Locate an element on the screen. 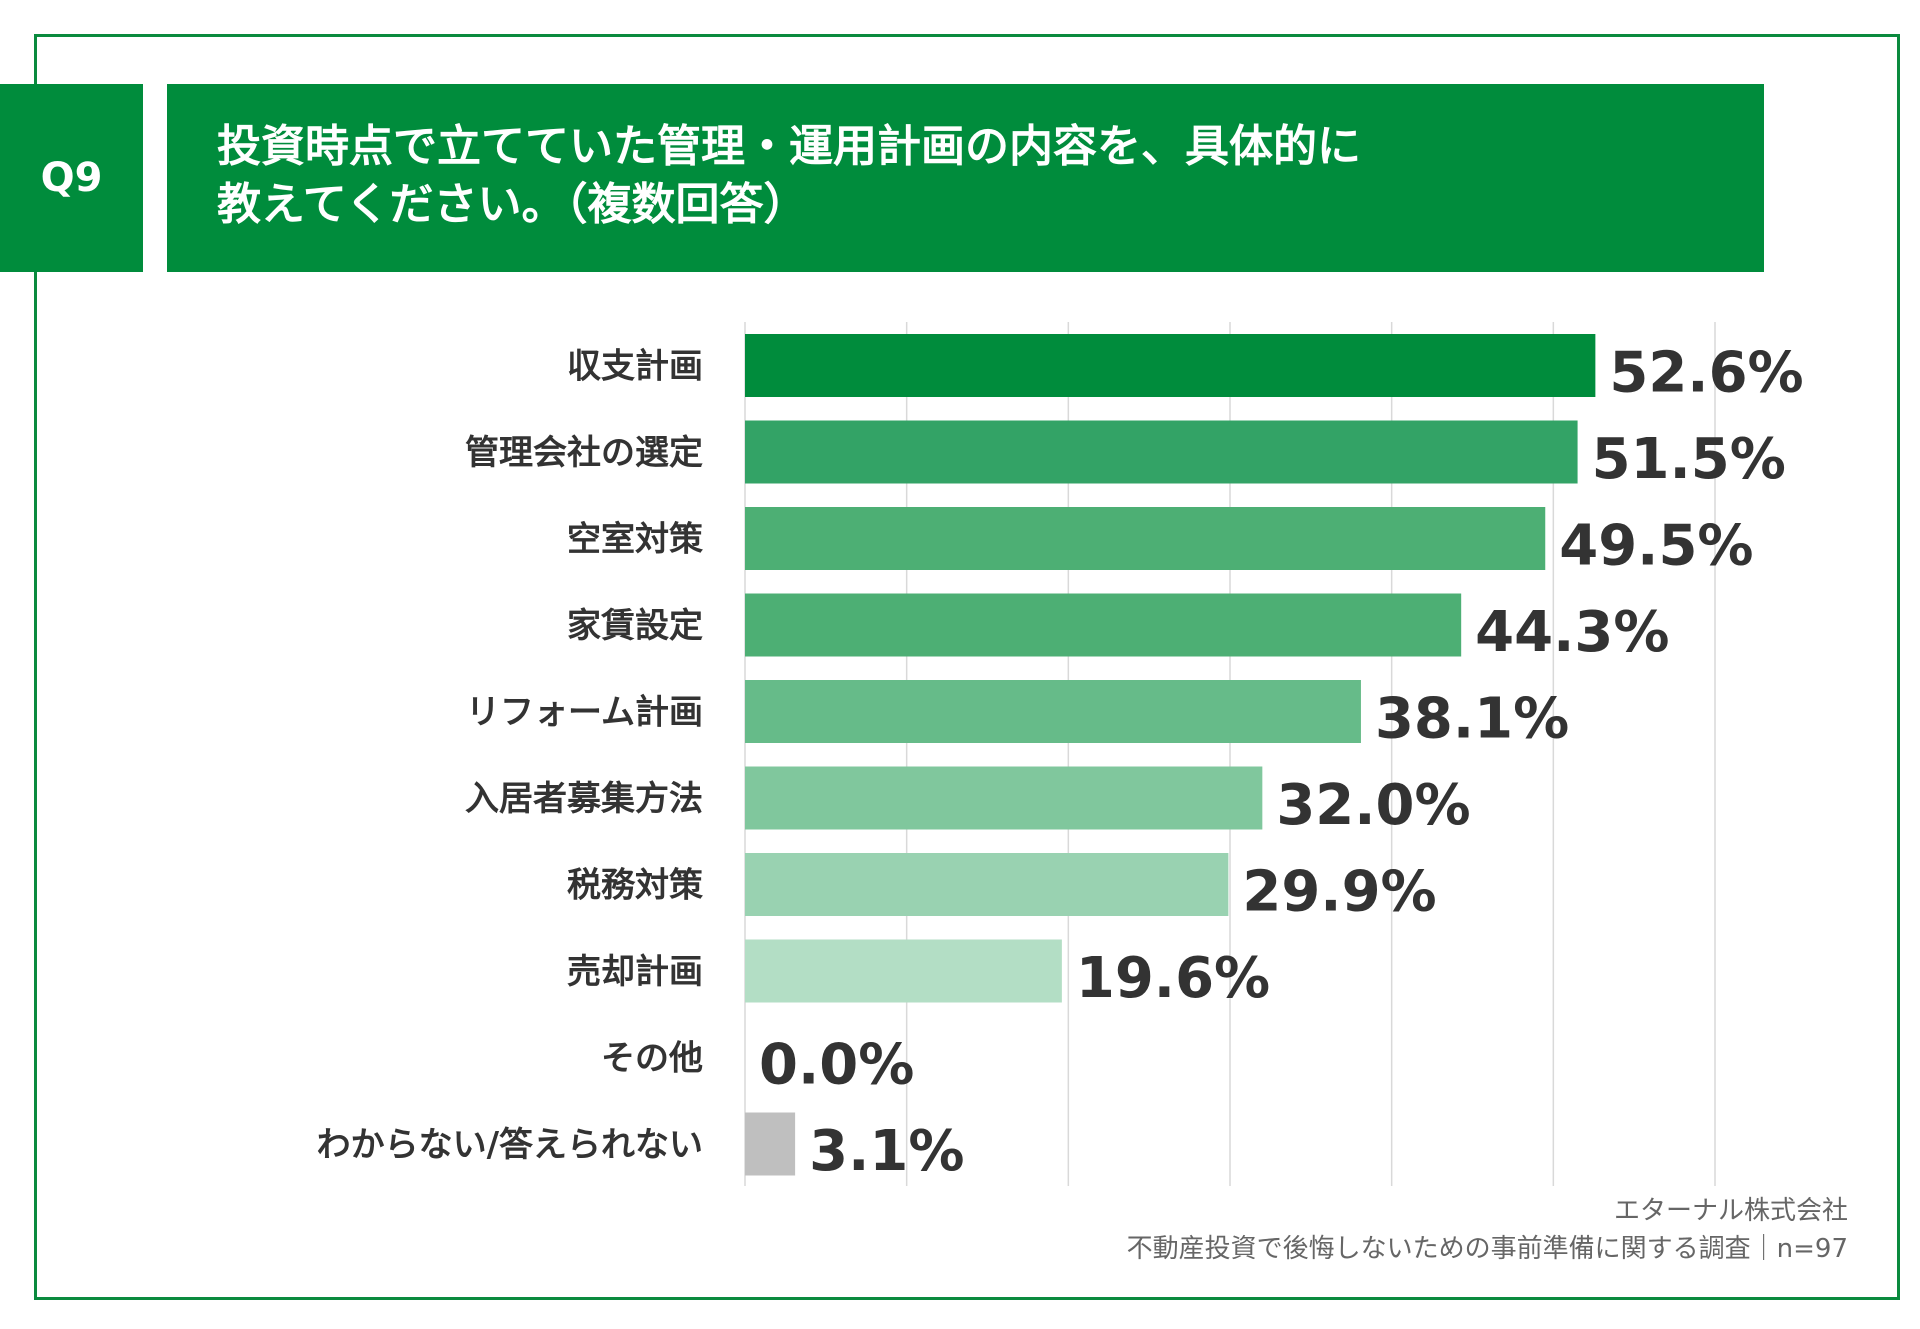  footer-company: エターナル株式会社 is located at coordinates (1730, 1211).